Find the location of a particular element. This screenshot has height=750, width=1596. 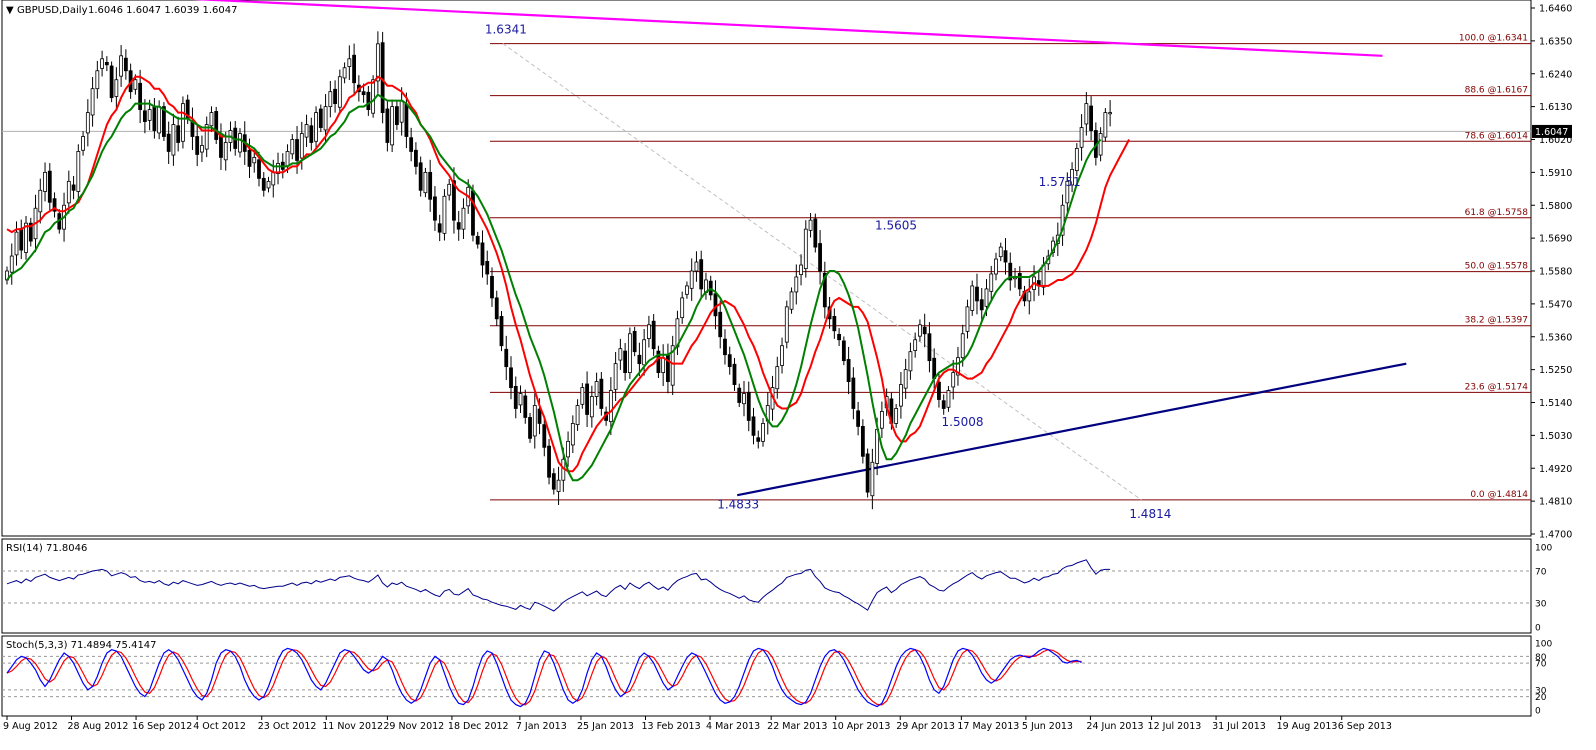

time-tick-label: 11 Nov 2012 is located at coordinates (352, 726).